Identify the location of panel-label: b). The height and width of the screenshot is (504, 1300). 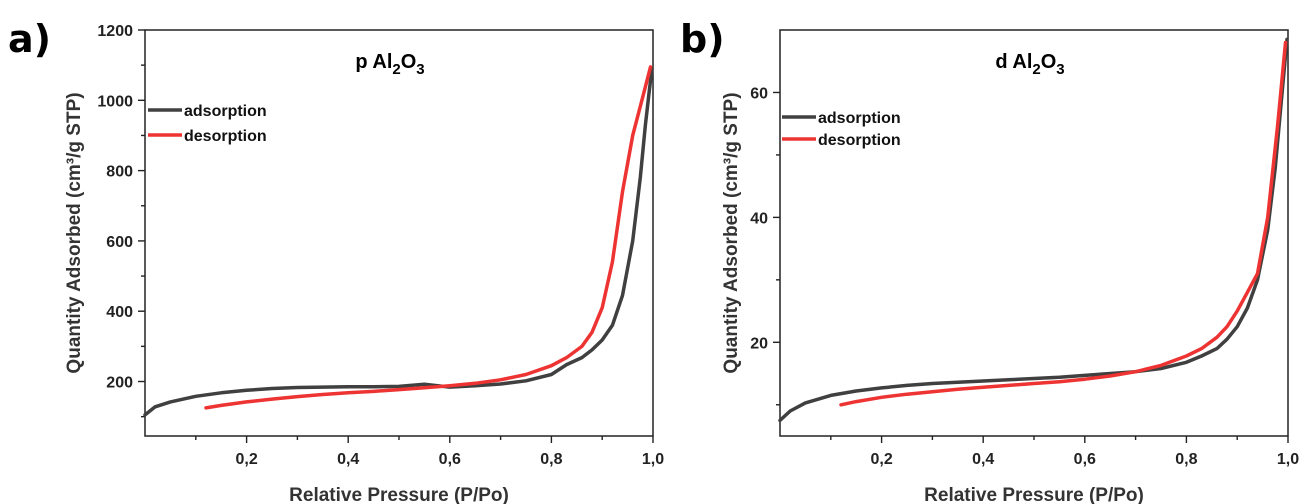
(702, 39).